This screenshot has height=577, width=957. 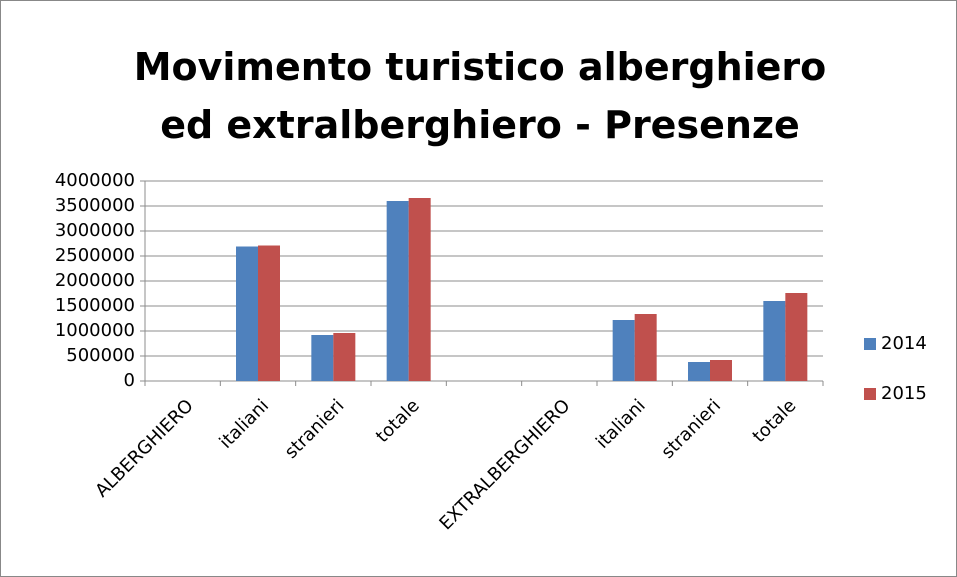 What do you see at coordinates (95, 255) in the screenshot?
I see `y-tick-label: 2500000` at bounding box center [95, 255].